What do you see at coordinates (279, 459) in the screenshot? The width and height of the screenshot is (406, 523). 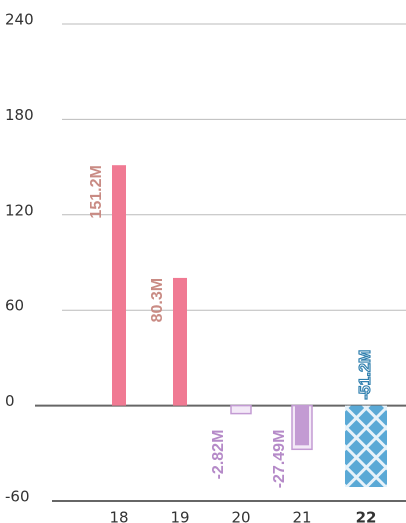 I see `value-label: -27.49M` at bounding box center [279, 459].